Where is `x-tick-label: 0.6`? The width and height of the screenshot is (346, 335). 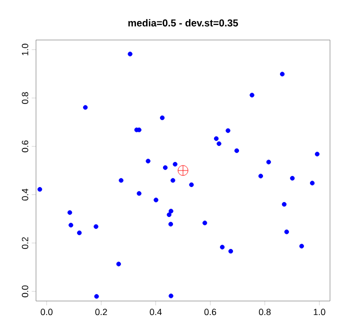 x-tick-label: 0.6 is located at coordinates (210, 312).